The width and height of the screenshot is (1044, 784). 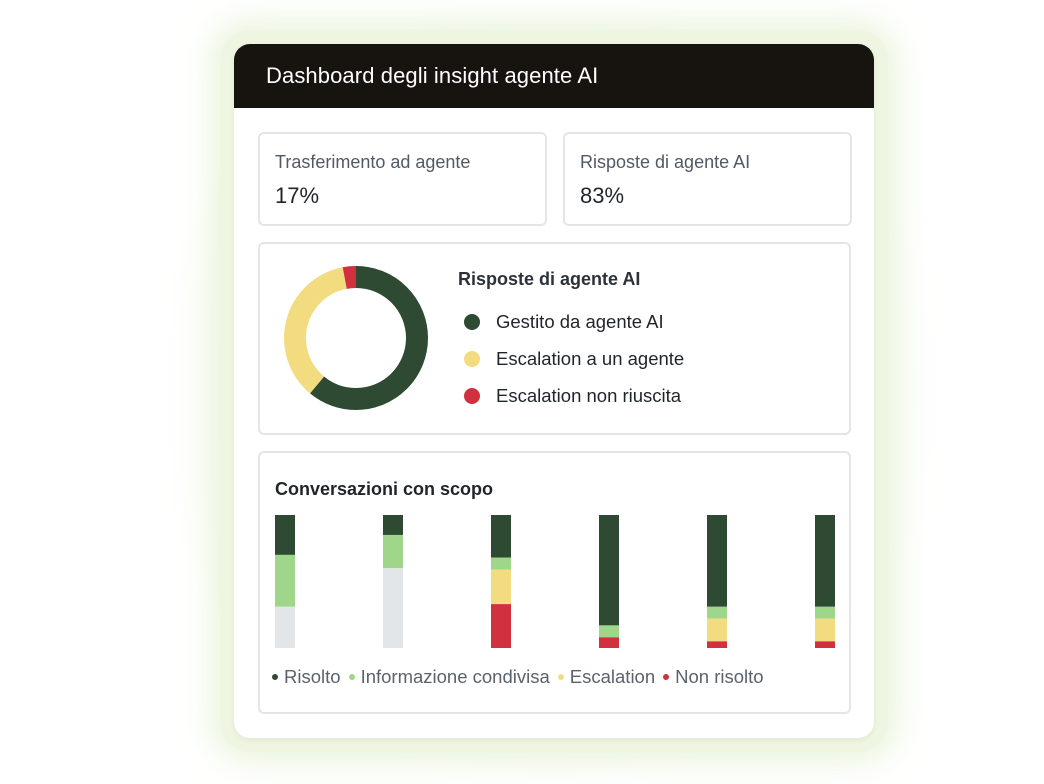 I want to click on stacked-bar-chart, so click(x=555, y=581).